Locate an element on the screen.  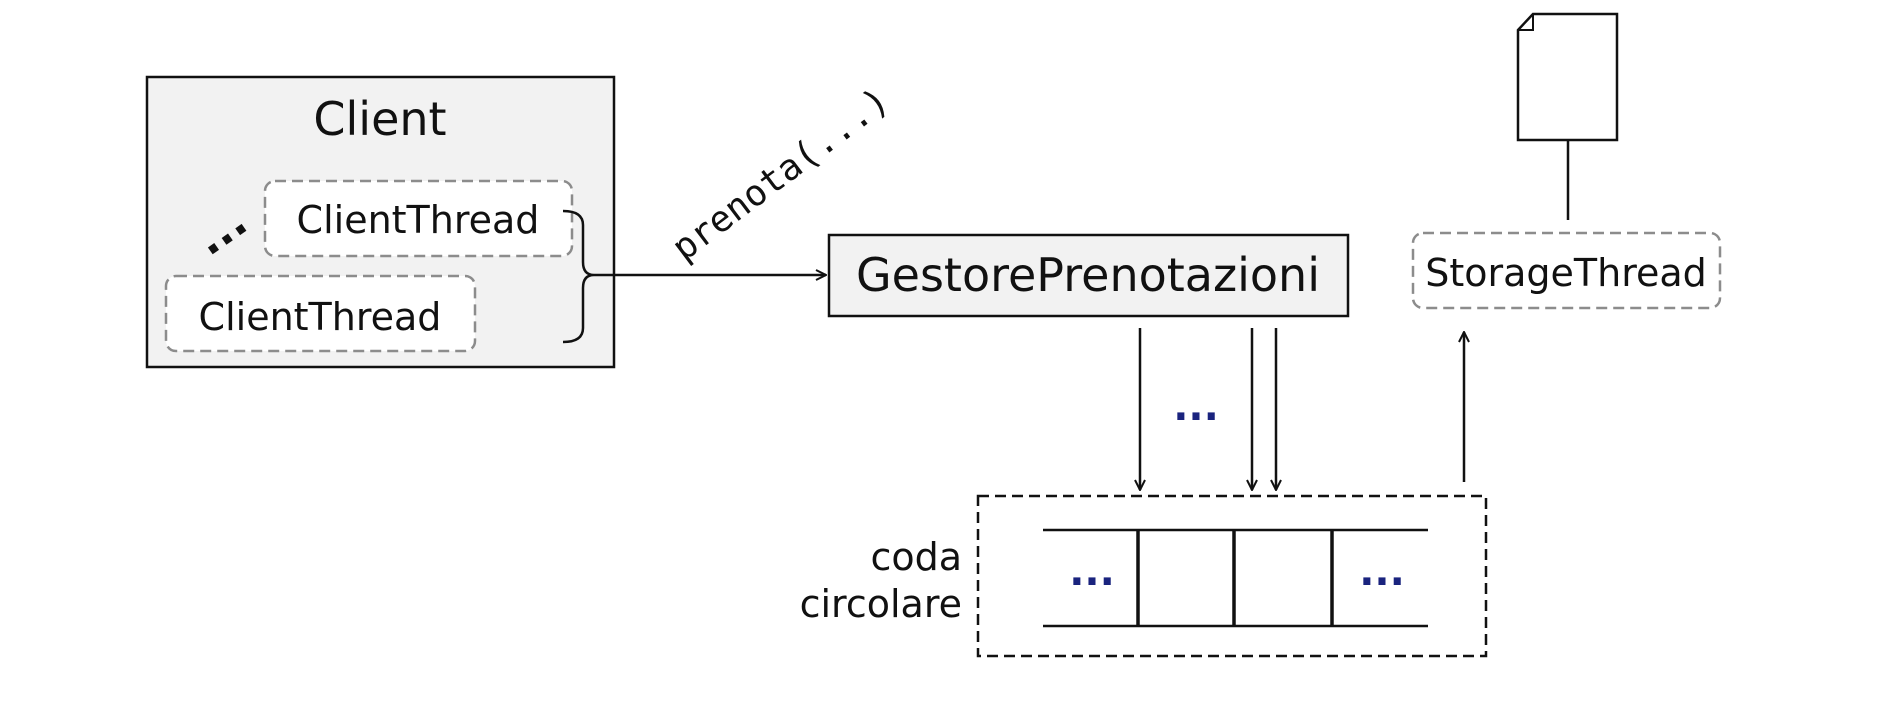
queue-label-line1: coda is located at coordinates (916, 557).